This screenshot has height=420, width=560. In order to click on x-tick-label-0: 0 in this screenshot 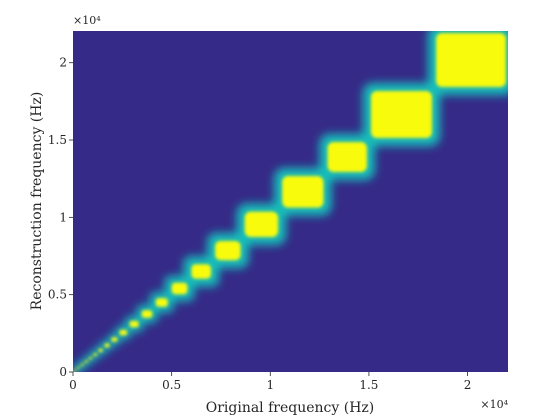, I will do `click(73, 385)`.